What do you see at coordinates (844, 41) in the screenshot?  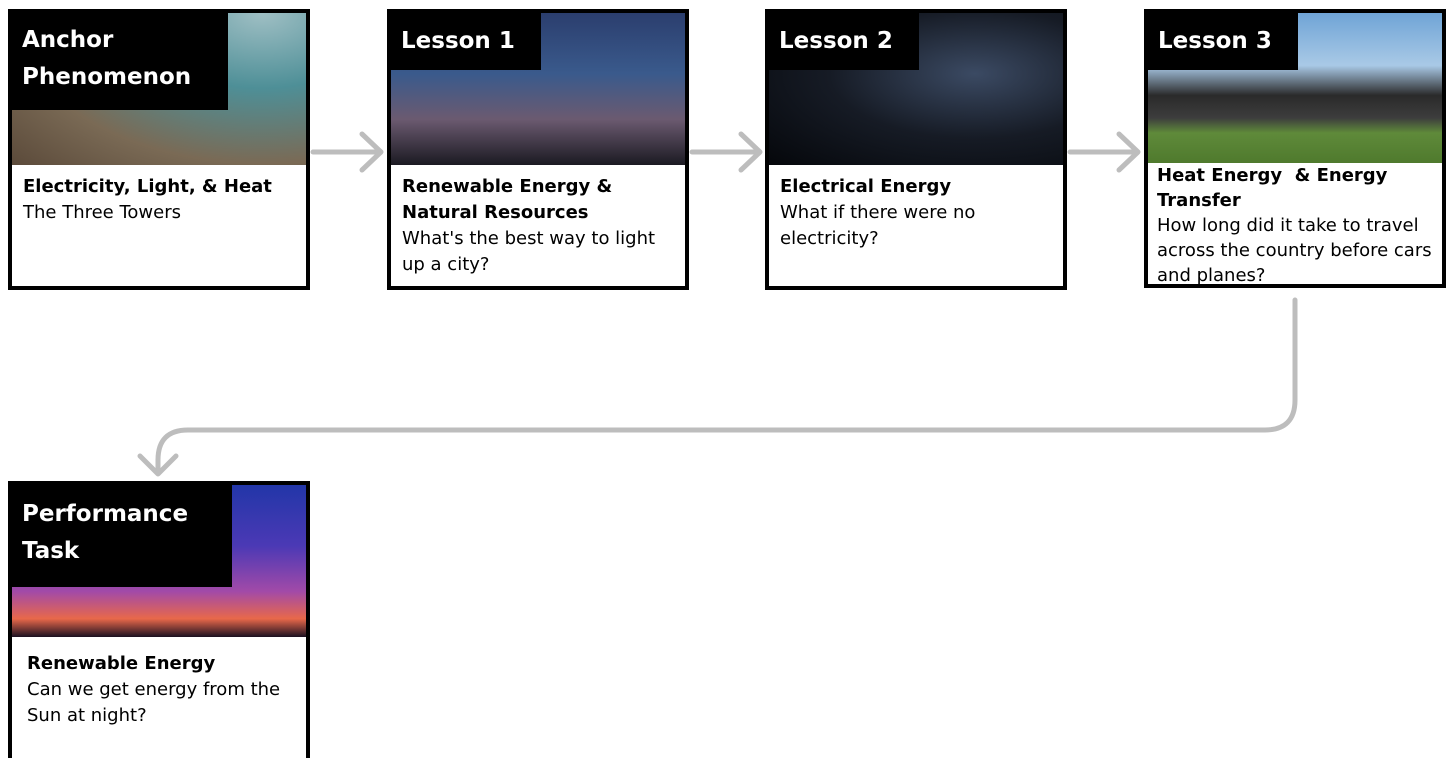 I see `card-label: Lesson 2` at bounding box center [844, 41].